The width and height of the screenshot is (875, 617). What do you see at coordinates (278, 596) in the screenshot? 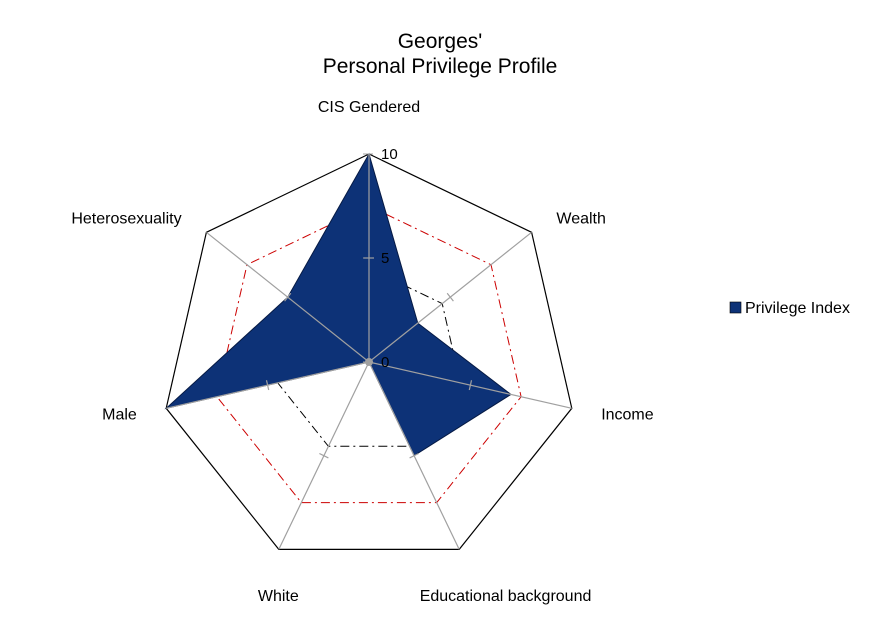
I see `axis-label-white: White` at bounding box center [278, 596].